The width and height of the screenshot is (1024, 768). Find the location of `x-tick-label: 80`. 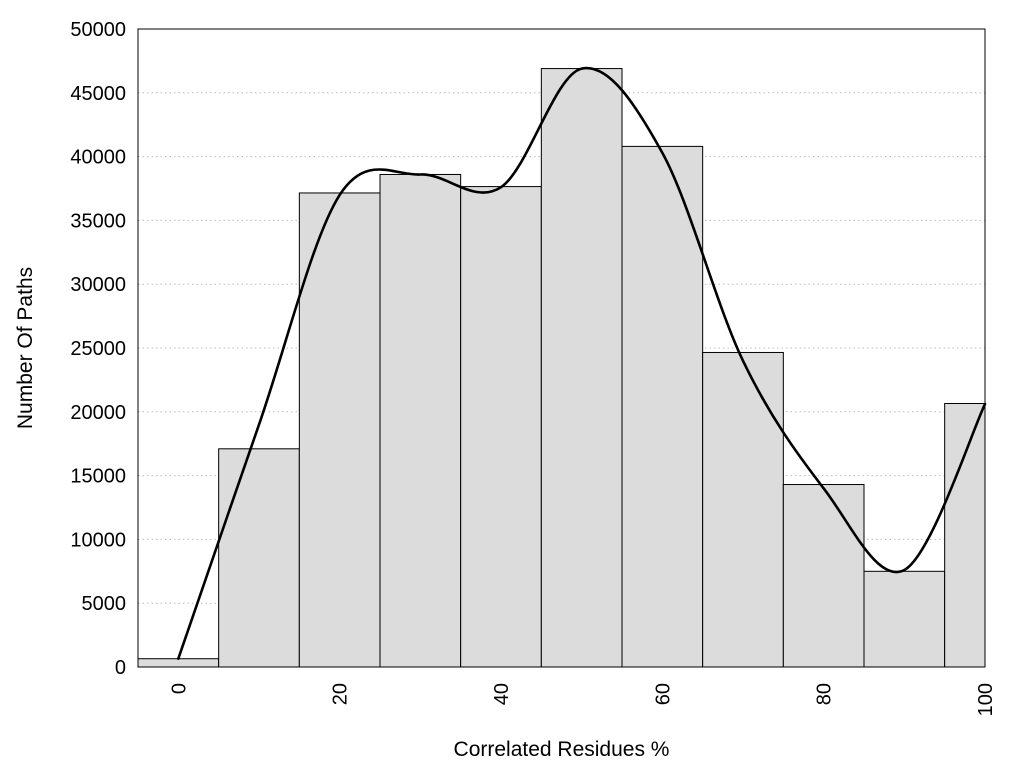

x-tick-label: 80 is located at coordinates (825, 694).